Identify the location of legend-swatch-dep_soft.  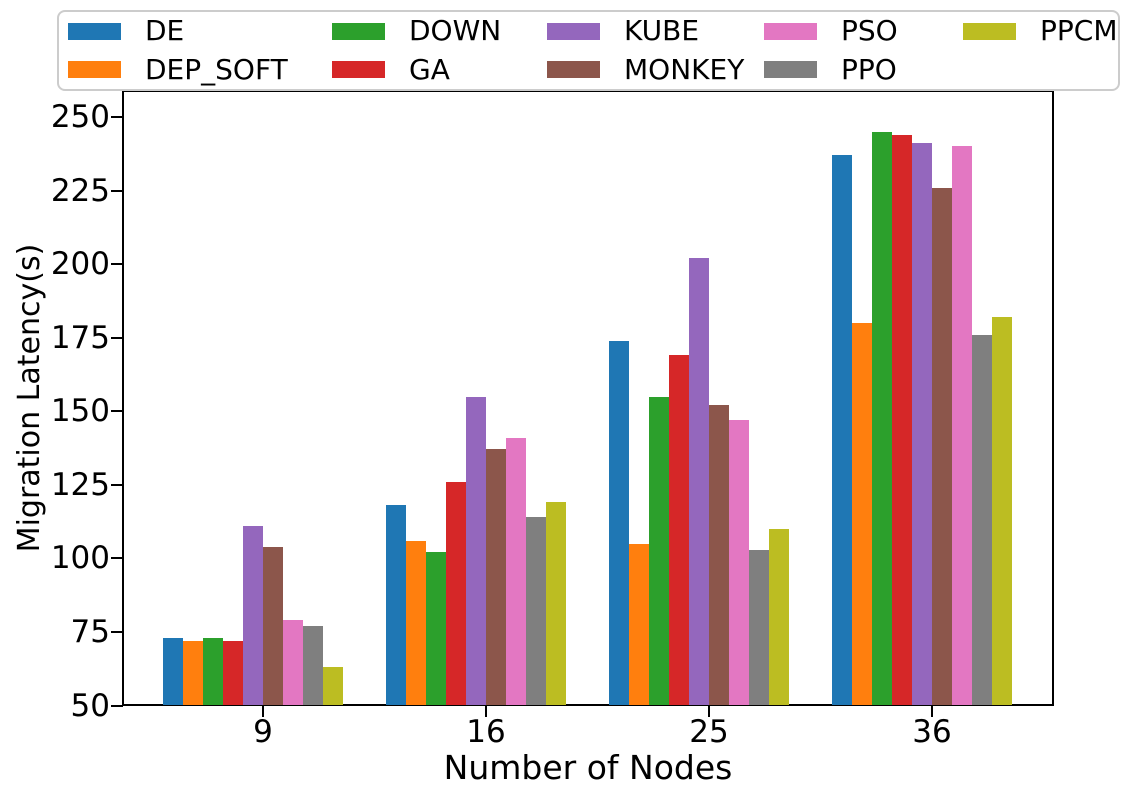
(94, 70).